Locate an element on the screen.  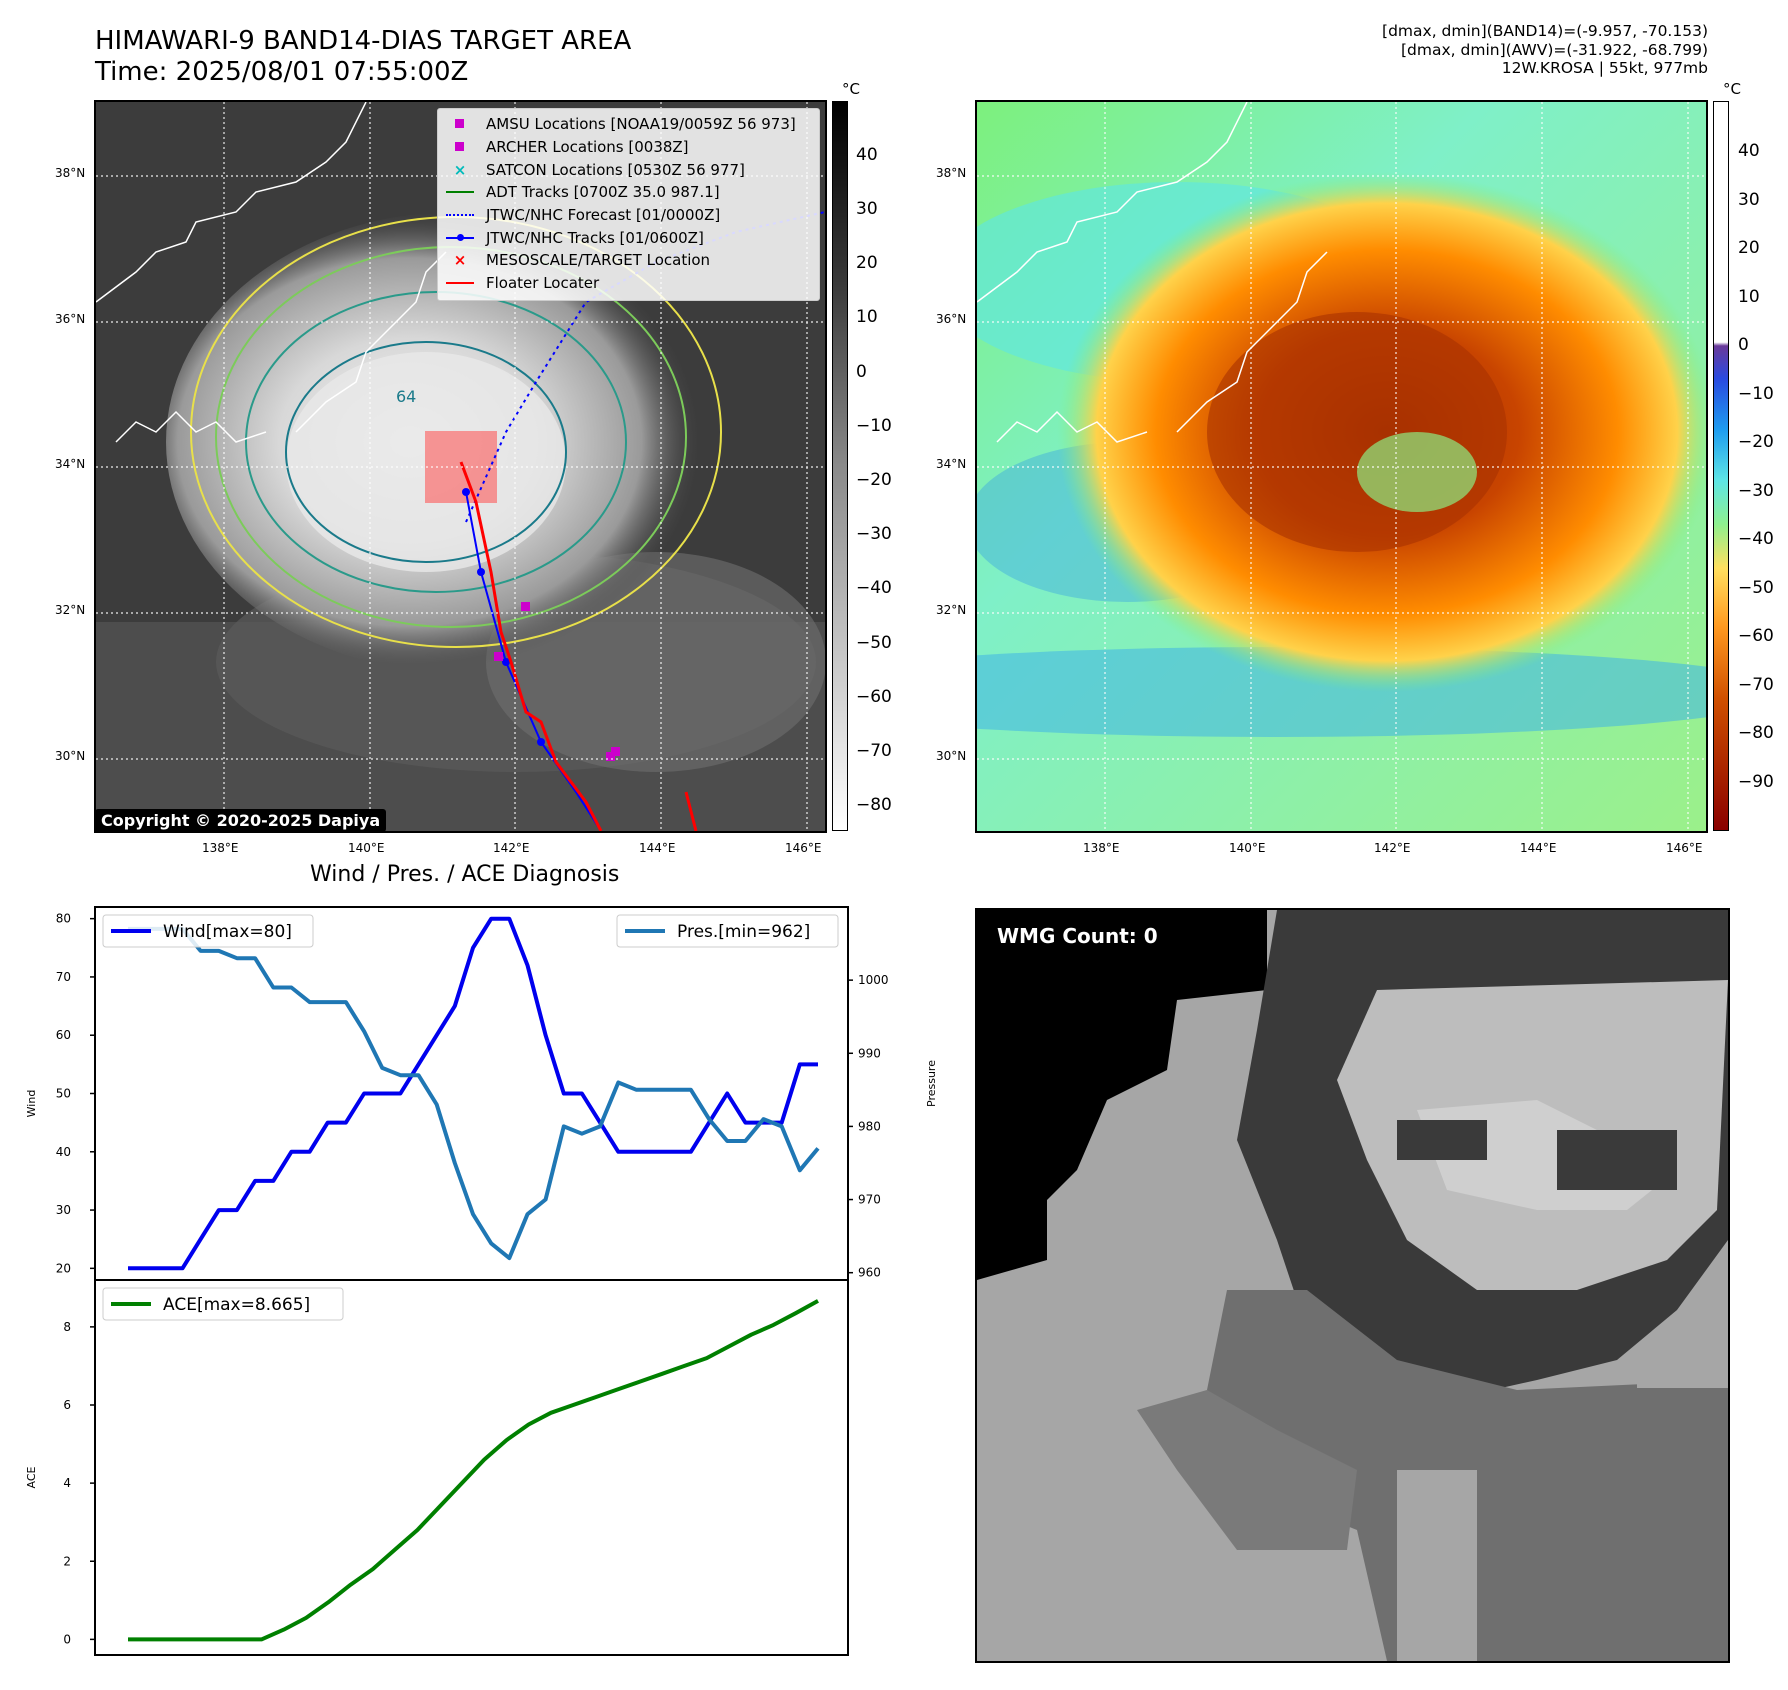
ace-legend-box is located at coordinates (223, 1304).